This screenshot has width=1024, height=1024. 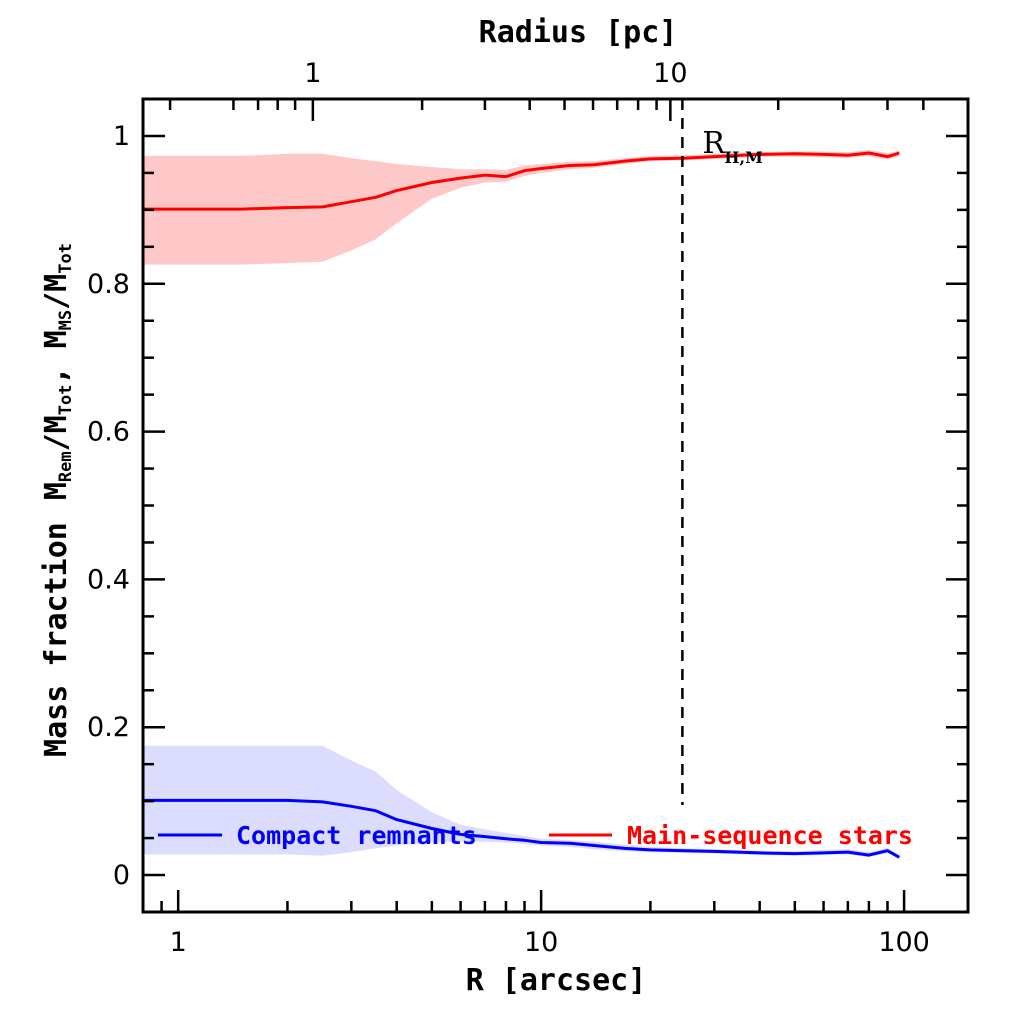 What do you see at coordinates (56, 491) in the screenshot?
I see `y-axis-title-part: M` at bounding box center [56, 491].